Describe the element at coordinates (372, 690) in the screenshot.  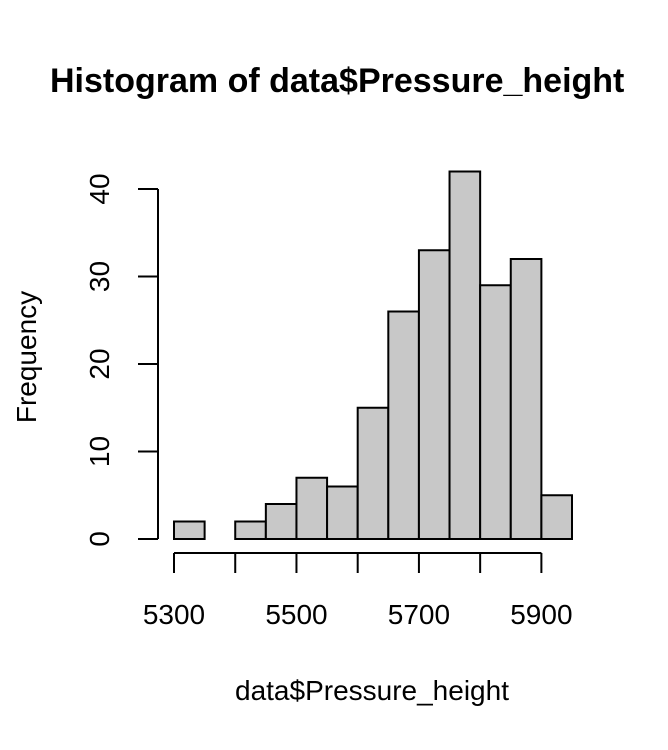
I see `x-axis-label: data$Pressure_height` at that location.